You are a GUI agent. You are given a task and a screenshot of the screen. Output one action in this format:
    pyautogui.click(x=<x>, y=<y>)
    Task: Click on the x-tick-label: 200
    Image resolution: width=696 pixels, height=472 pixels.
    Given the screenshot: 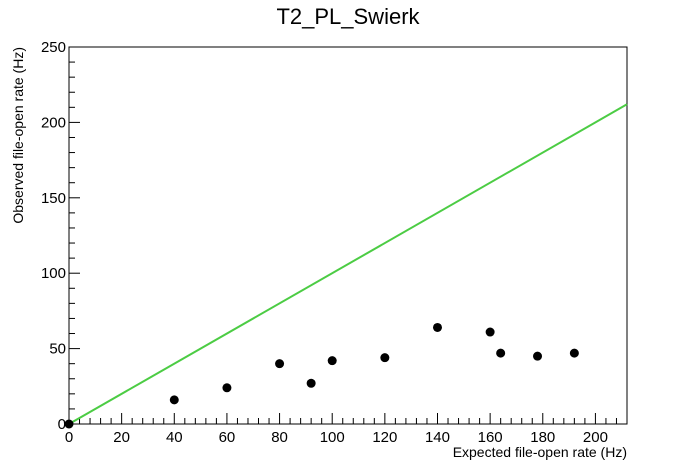 What is the action you would take?
    pyautogui.click(x=595, y=437)
    